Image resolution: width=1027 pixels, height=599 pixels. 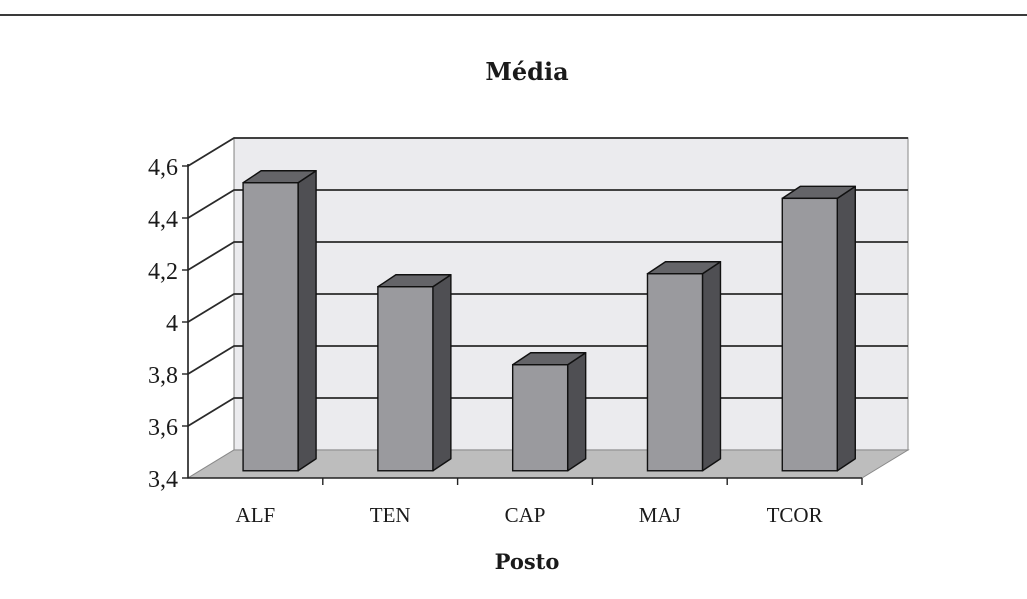 I want to click on x-tick-label: MAJ, so click(x=660, y=515).